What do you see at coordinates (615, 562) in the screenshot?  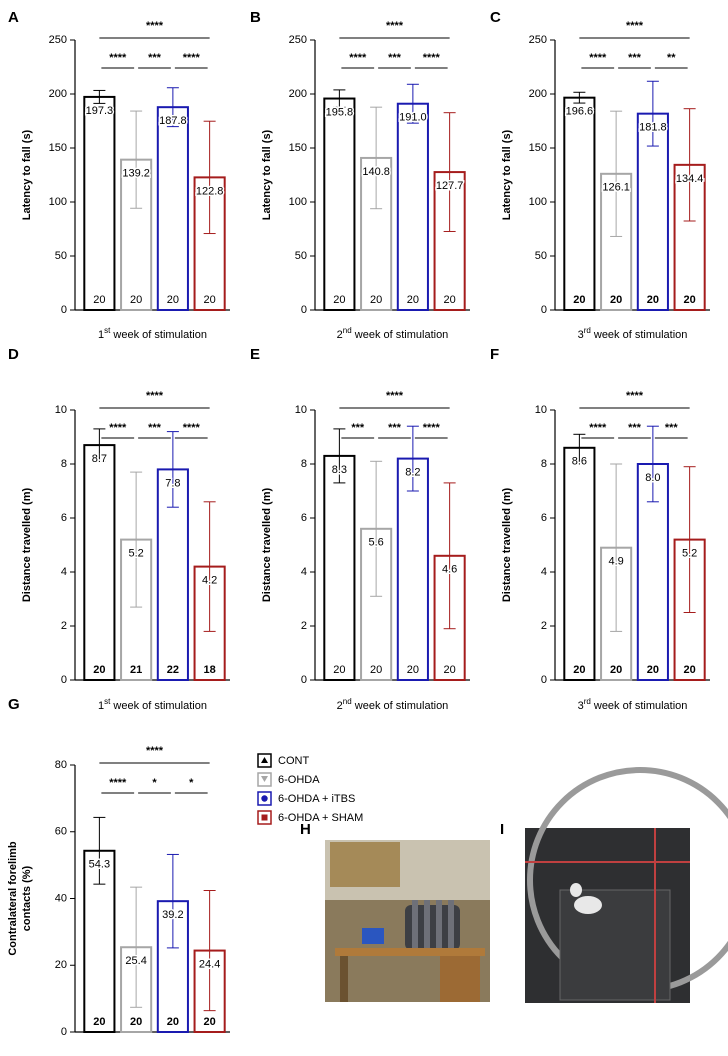 I see `value-label: 4.9` at bounding box center [615, 562].